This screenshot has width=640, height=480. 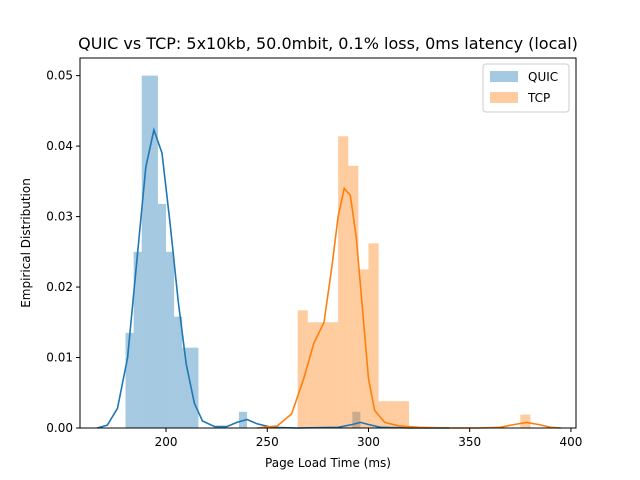 I want to click on x-tick-label: 400, so click(x=570, y=442).